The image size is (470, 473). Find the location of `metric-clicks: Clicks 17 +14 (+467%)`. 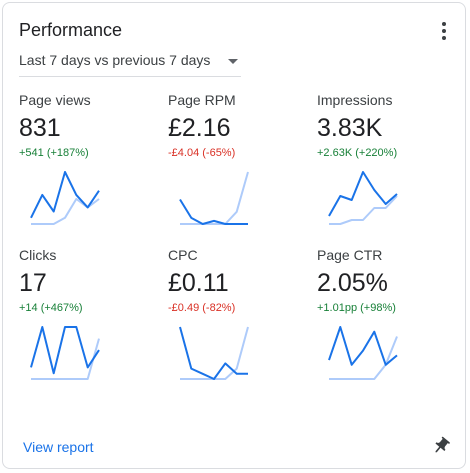

metric-clicks: Clicks 17 +14 (+467%) is located at coordinates (89, 322).